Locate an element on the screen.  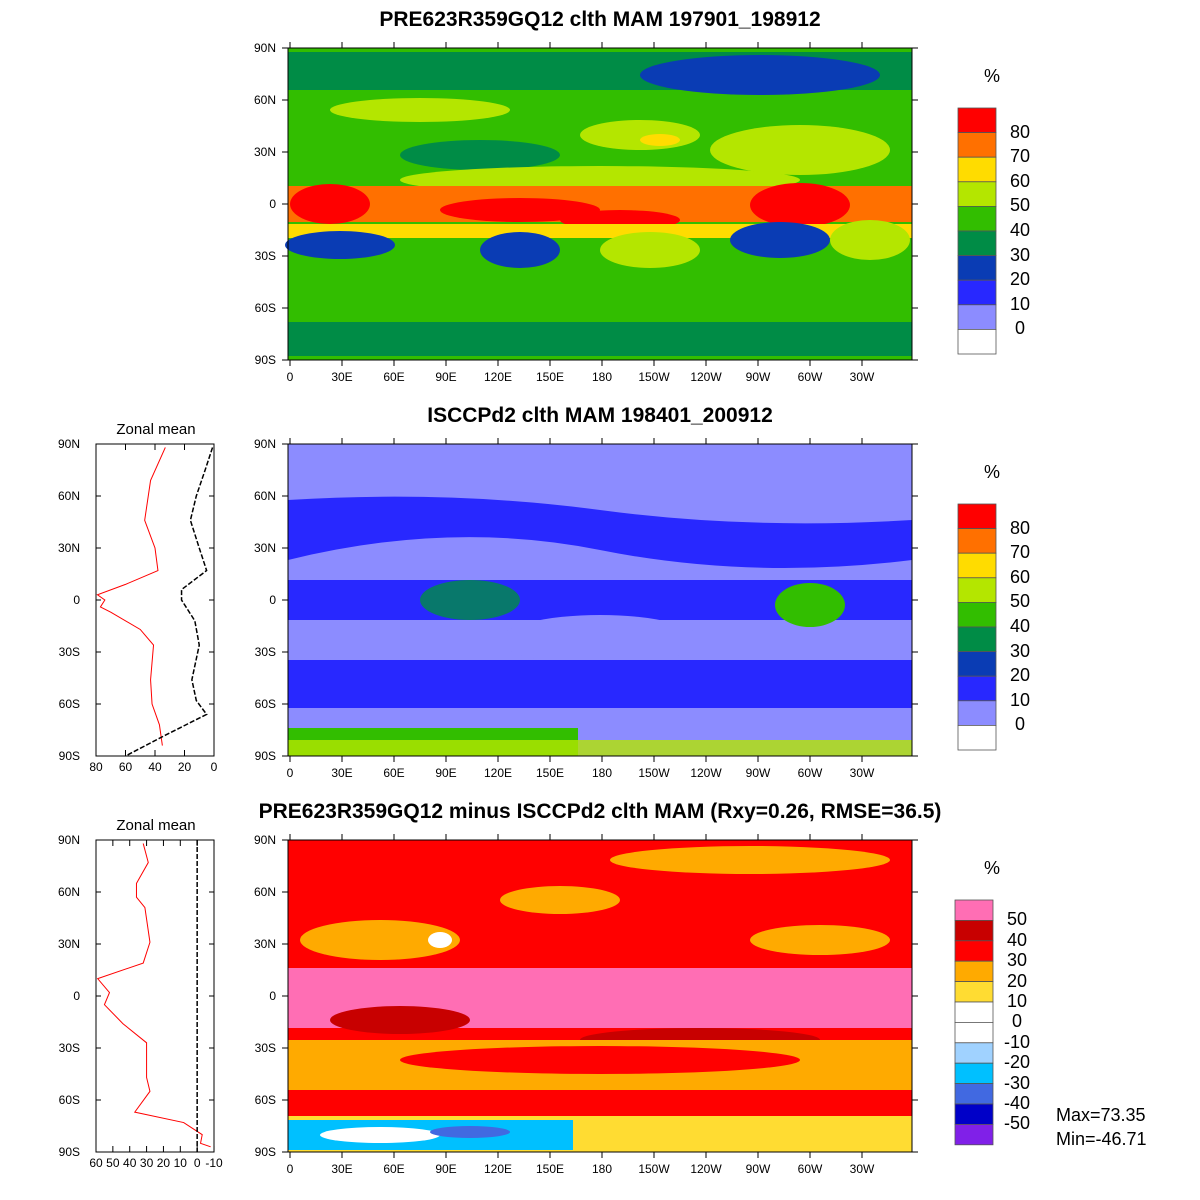
colorbar-label: 10 is located at coordinates (1020, 303).